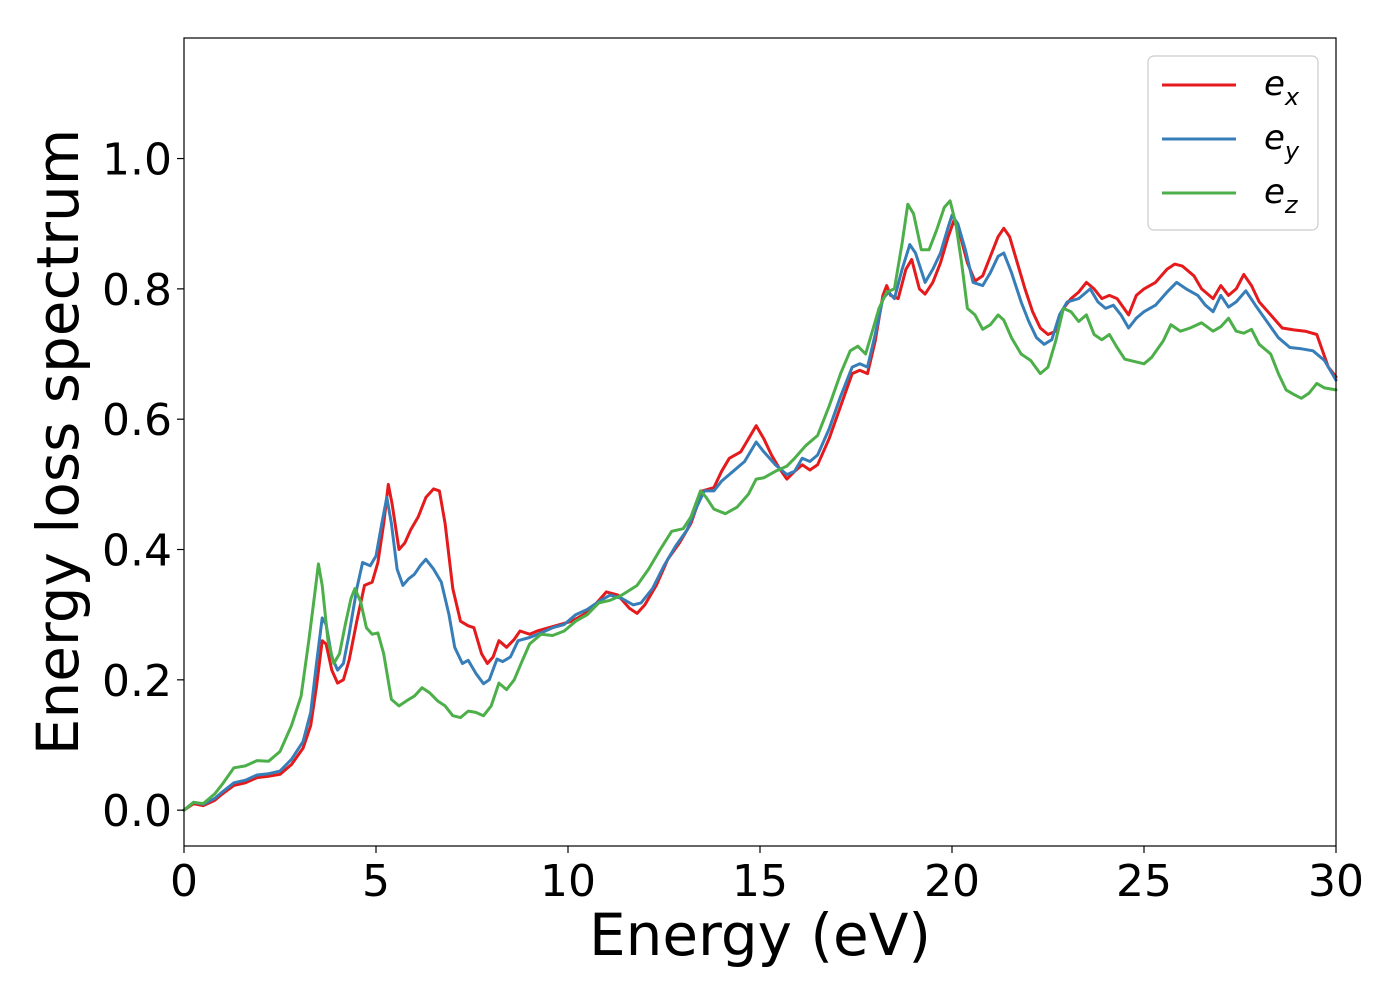 The image size is (1400, 1000). I want to click on legend-label-e-y: ey, so click(1282, 141).